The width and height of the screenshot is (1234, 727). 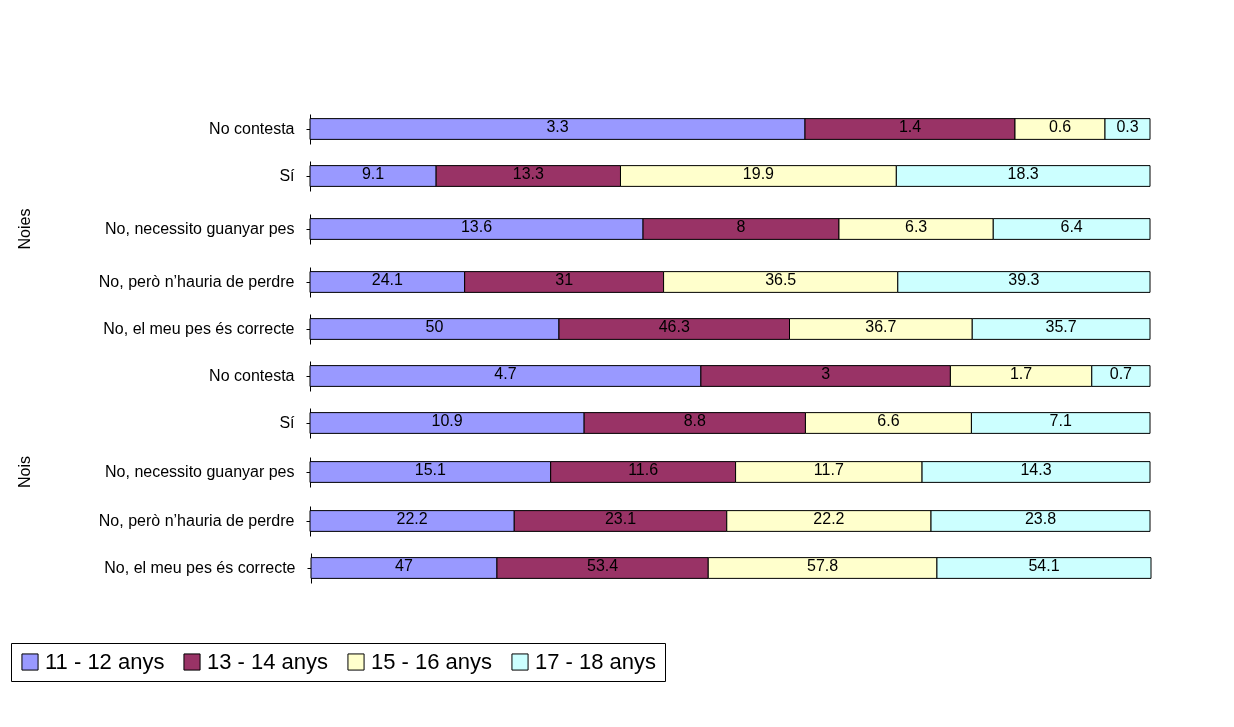 What do you see at coordinates (373, 173) in the screenshot?
I see `data-label: 9.1` at bounding box center [373, 173].